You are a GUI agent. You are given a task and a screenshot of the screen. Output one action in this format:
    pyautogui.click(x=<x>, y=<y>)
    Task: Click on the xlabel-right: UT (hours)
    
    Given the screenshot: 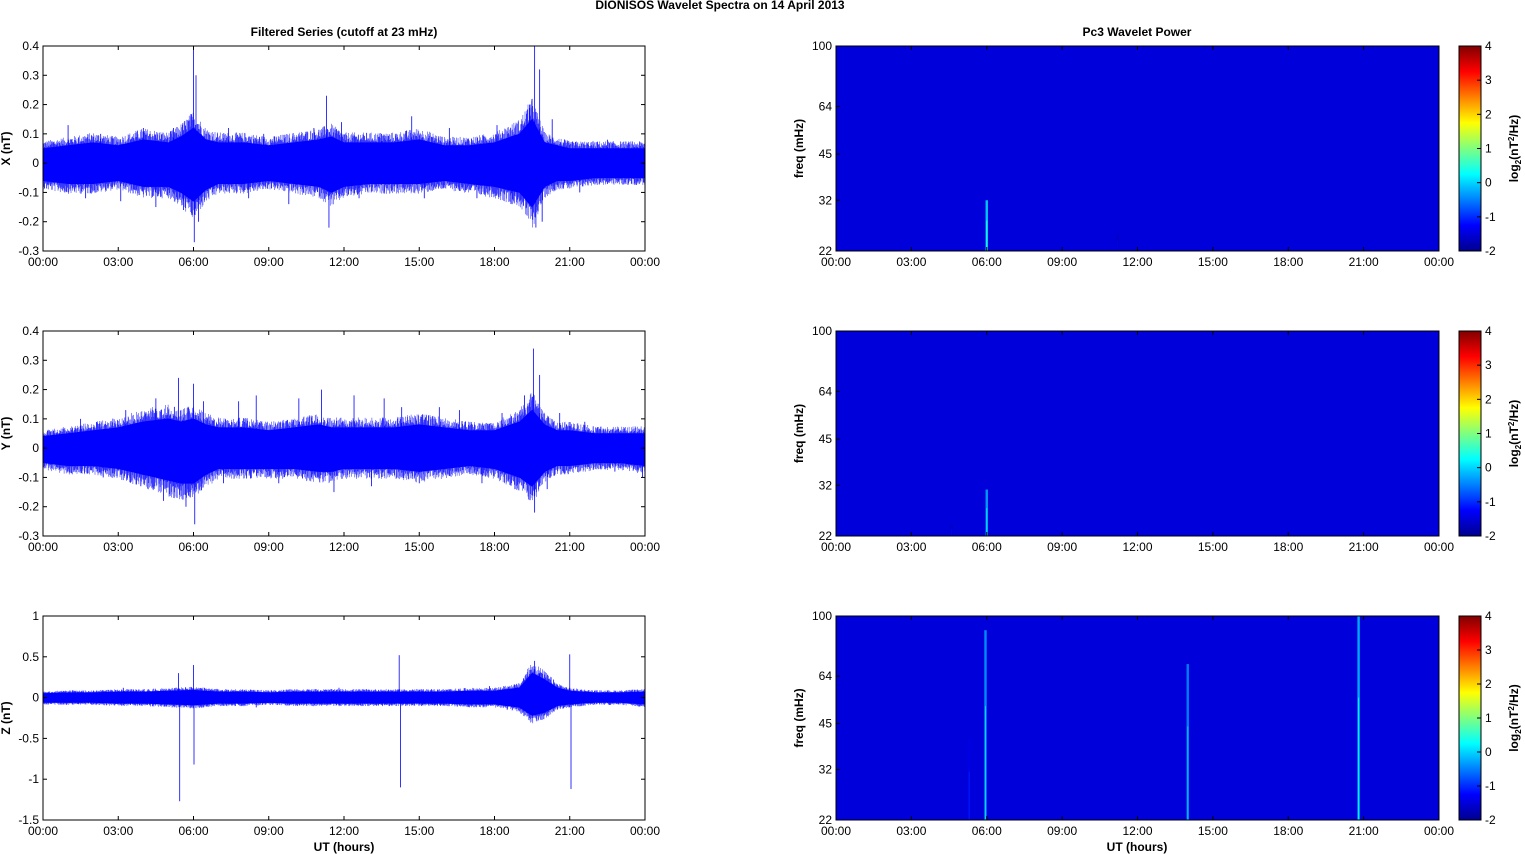 What is the action you would take?
    pyautogui.click(x=1137, y=847)
    